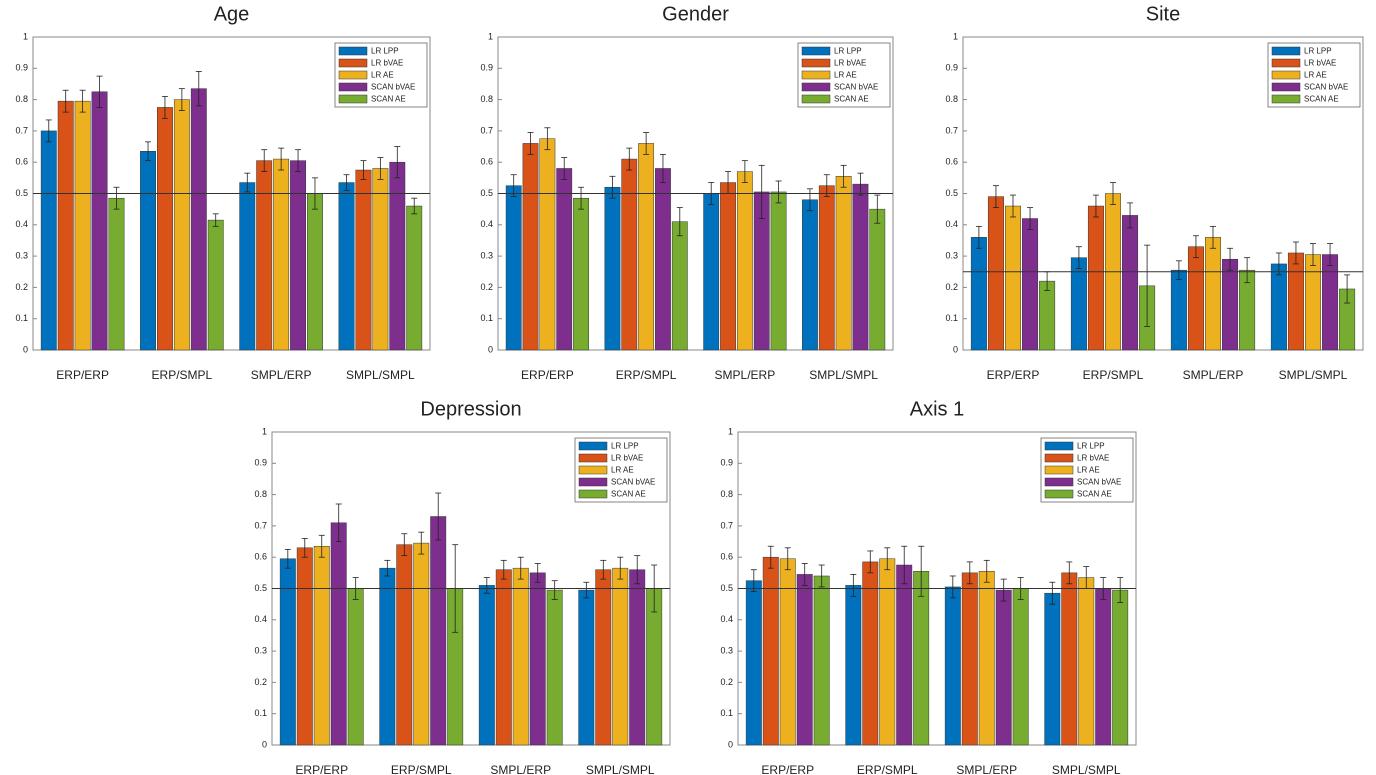 This screenshot has width=1376, height=775. What do you see at coordinates (82, 375) in the screenshot?
I see `x-tick-label: ERP/ERP` at bounding box center [82, 375].